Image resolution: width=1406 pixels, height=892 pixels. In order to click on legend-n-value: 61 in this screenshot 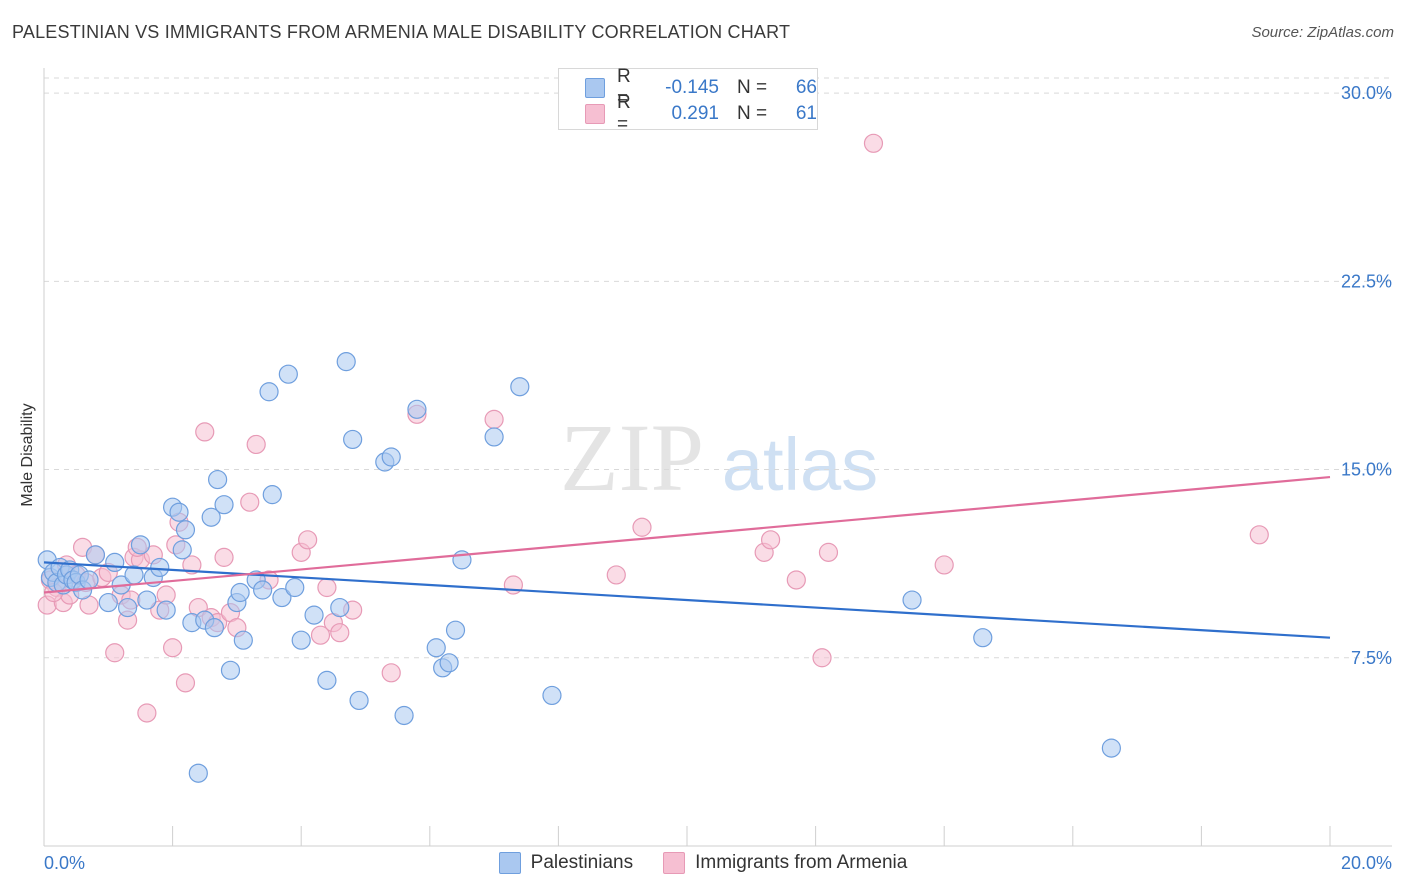, I will do `click(806, 113)`.